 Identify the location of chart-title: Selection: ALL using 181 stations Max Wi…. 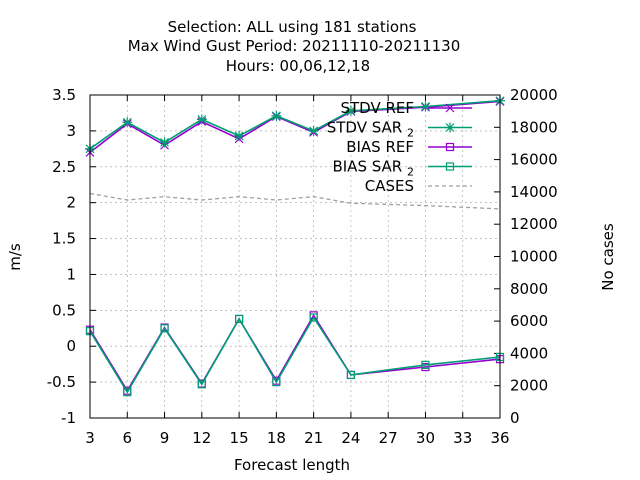
(294, 46).